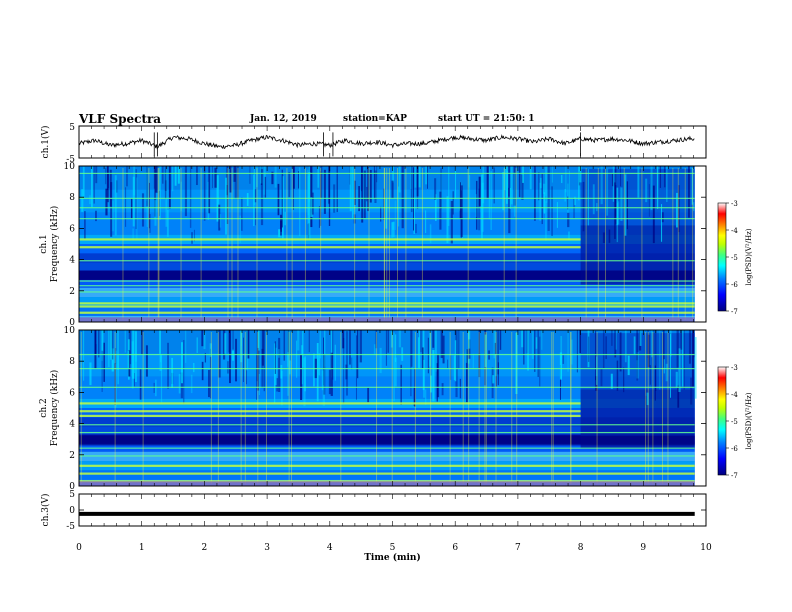  What do you see at coordinates (387, 413) in the screenshot?
I see `ch2-spectrogram-band` at bounding box center [387, 413].